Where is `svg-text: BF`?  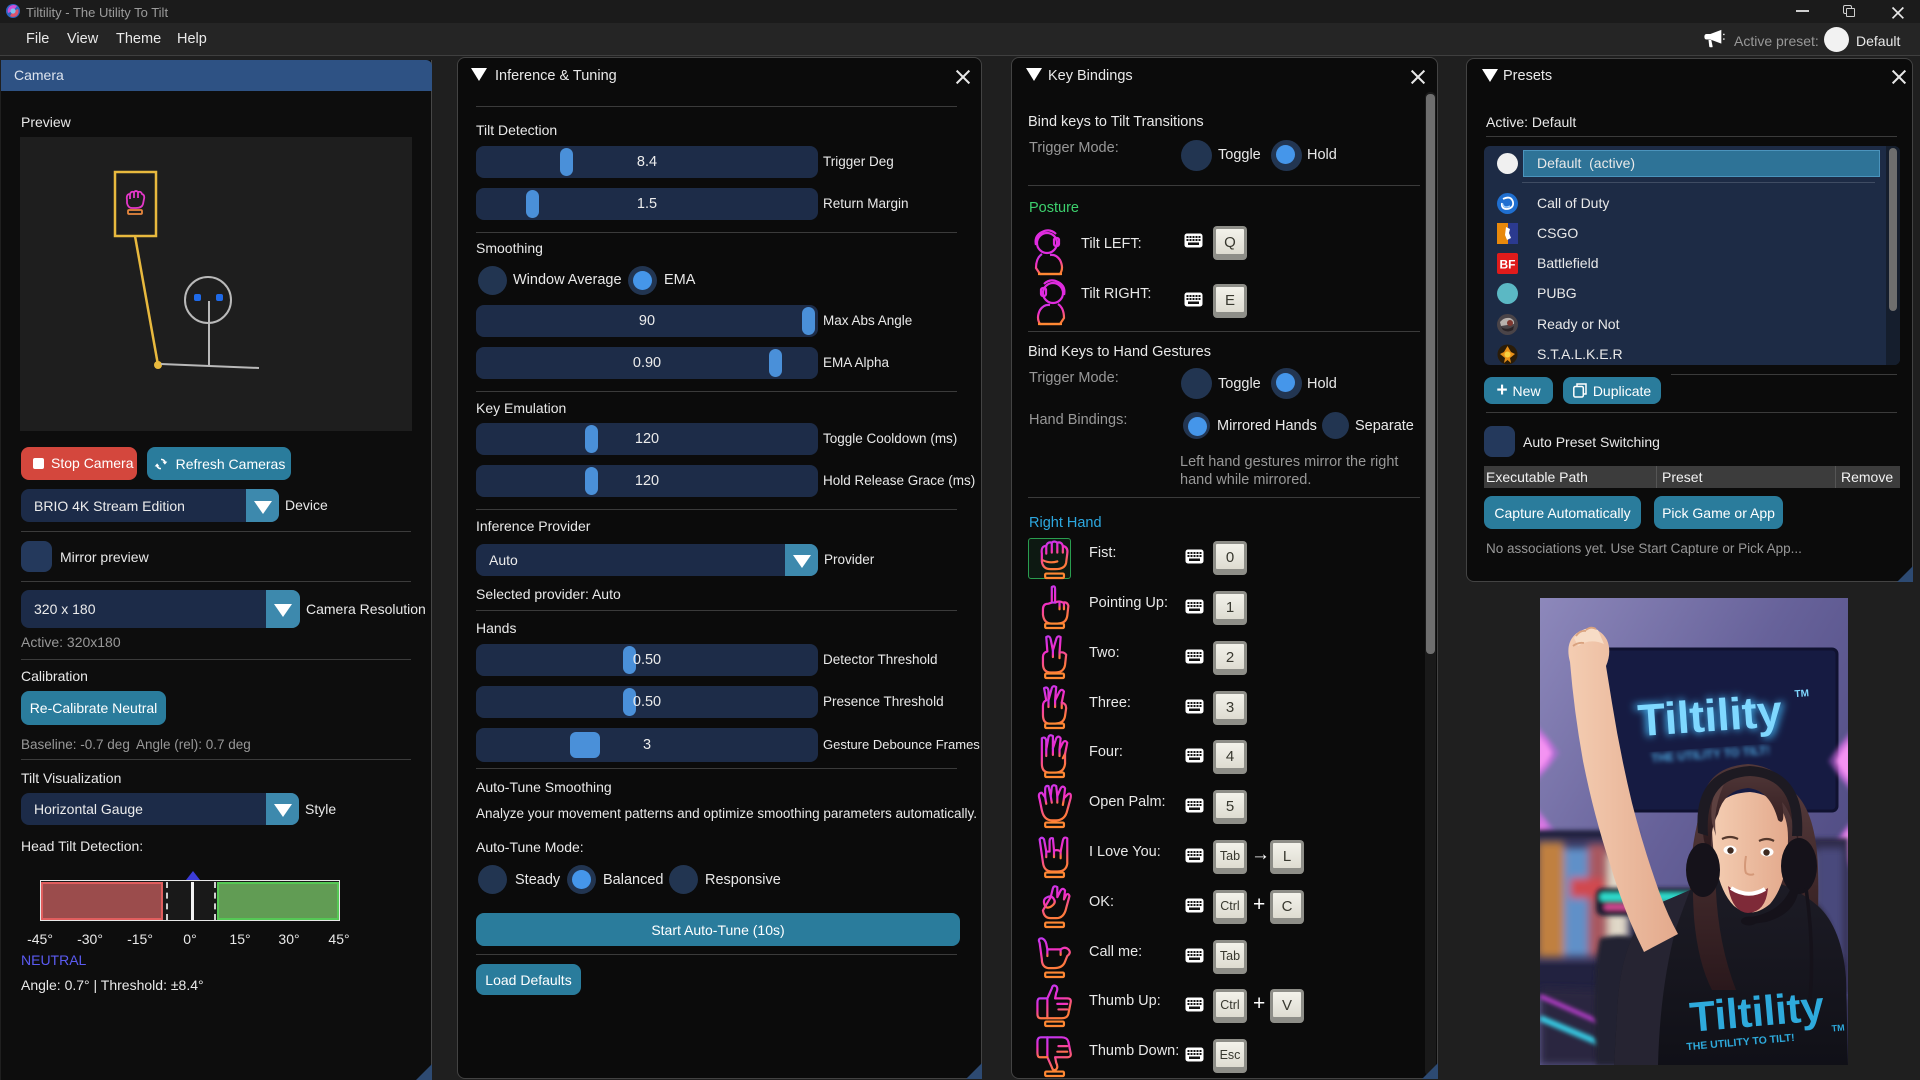
svg-text: BF is located at coordinates (1508, 265).